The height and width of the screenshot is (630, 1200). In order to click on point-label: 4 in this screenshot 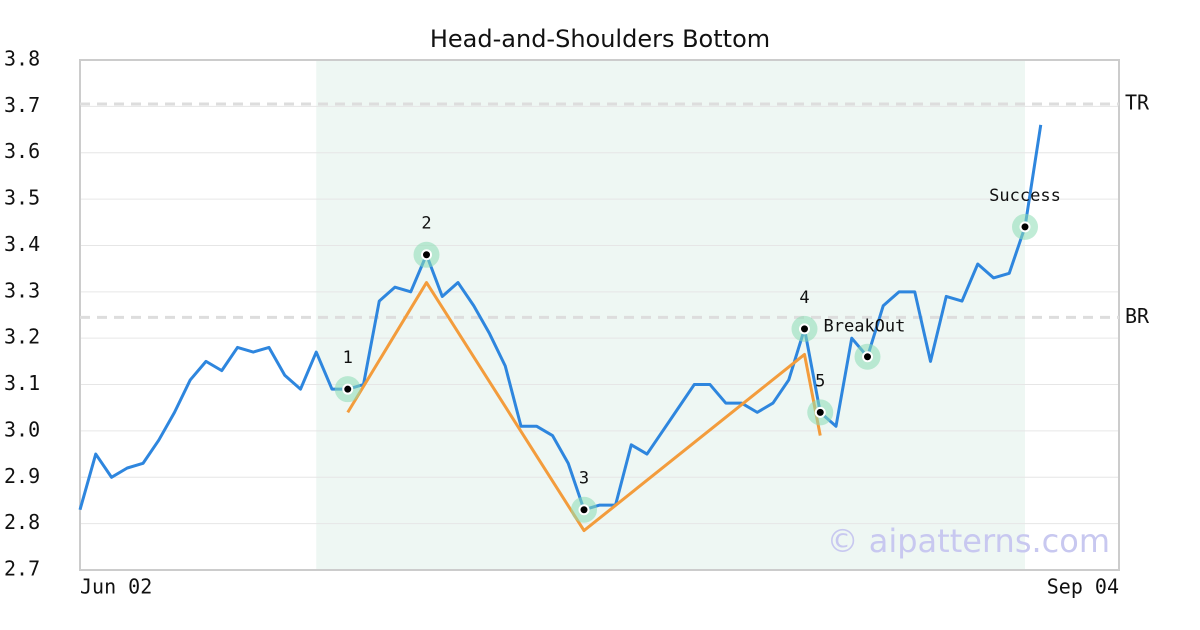, I will do `click(804, 298)`.